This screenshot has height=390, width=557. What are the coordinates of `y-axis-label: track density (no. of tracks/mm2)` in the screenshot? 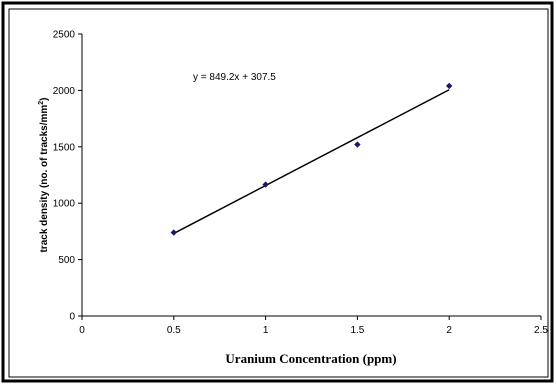 It's located at (44, 174).